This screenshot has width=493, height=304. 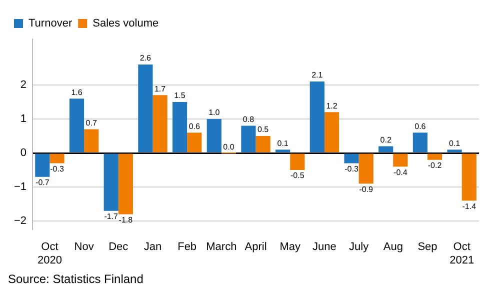 I want to click on y-tick-label: −1, so click(x=20, y=187).